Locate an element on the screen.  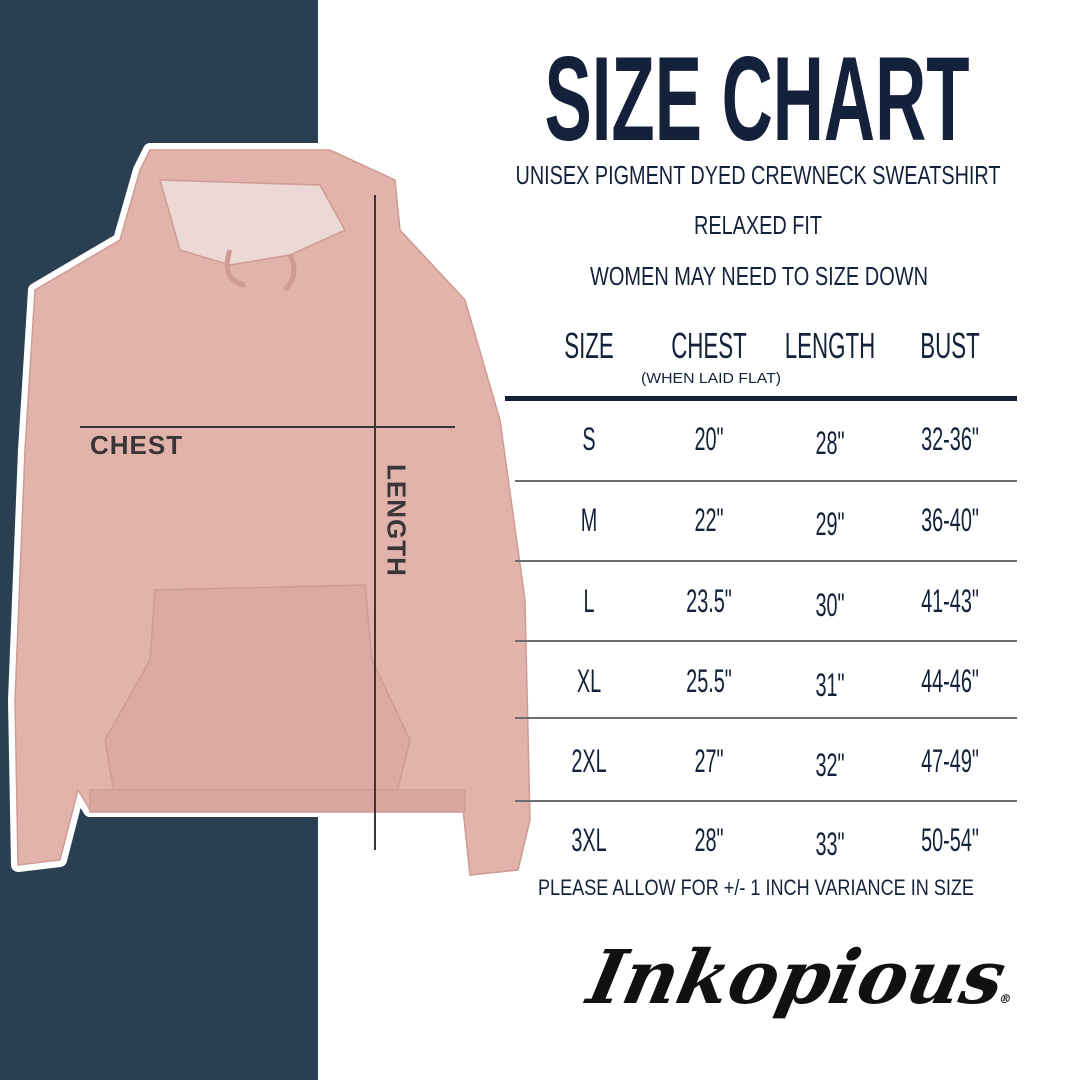
cell-bust: 50-54" is located at coordinates (950, 840).